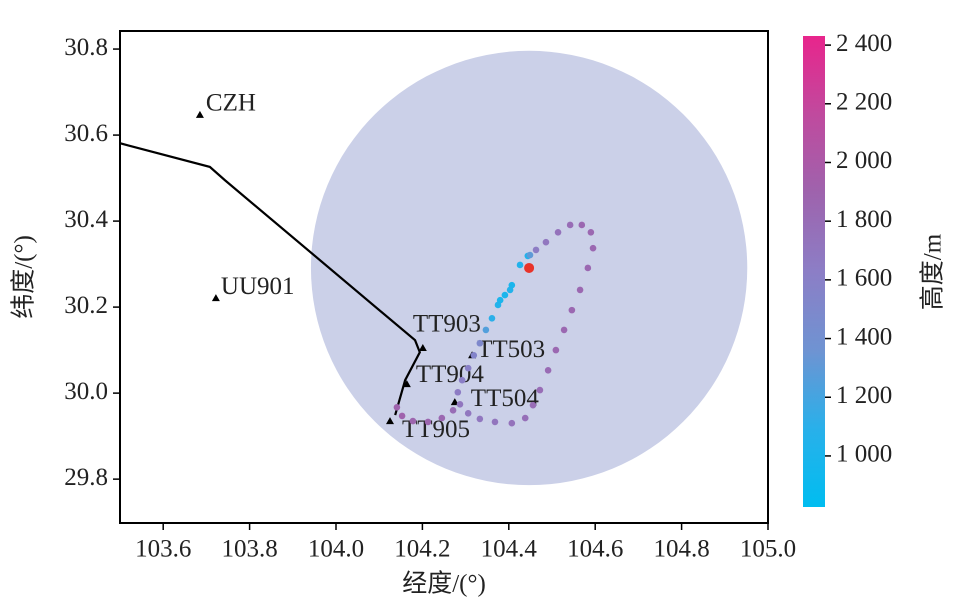 Image resolution: width=962 pixels, height=612 pixels. What do you see at coordinates (768, 549) in the screenshot?
I see `x-tick-label: 105.0` at bounding box center [768, 549].